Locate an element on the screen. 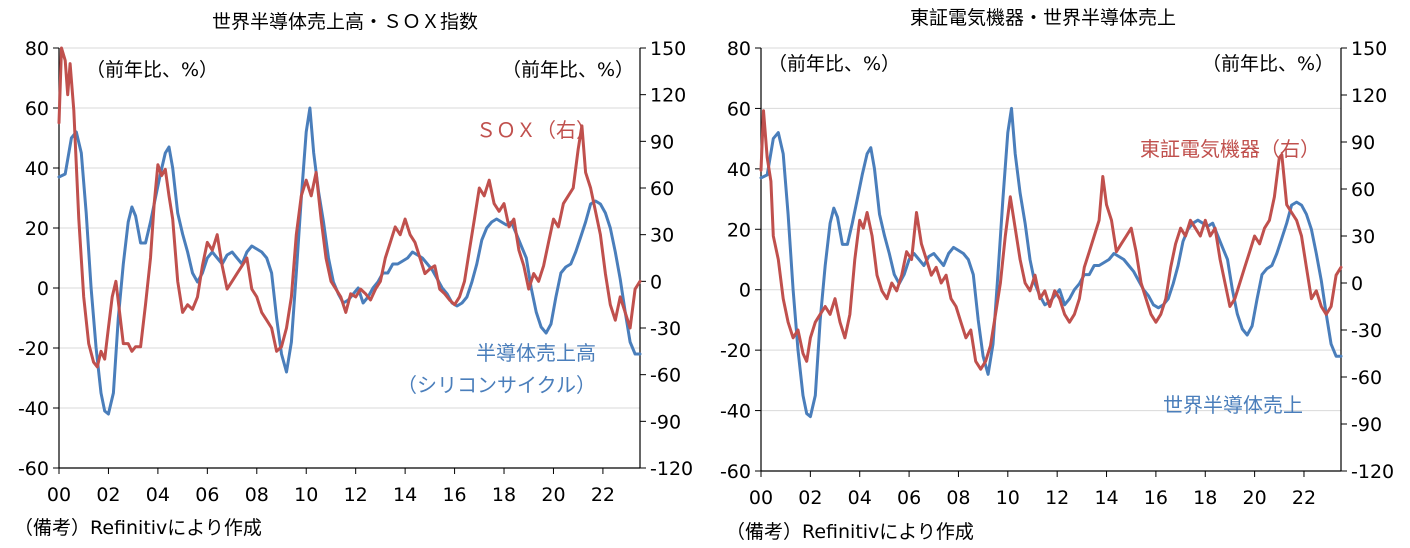 Image resolution: width=1410 pixels, height=548 pixels. series-label: （シリコンサイクル） is located at coordinates (496, 385).